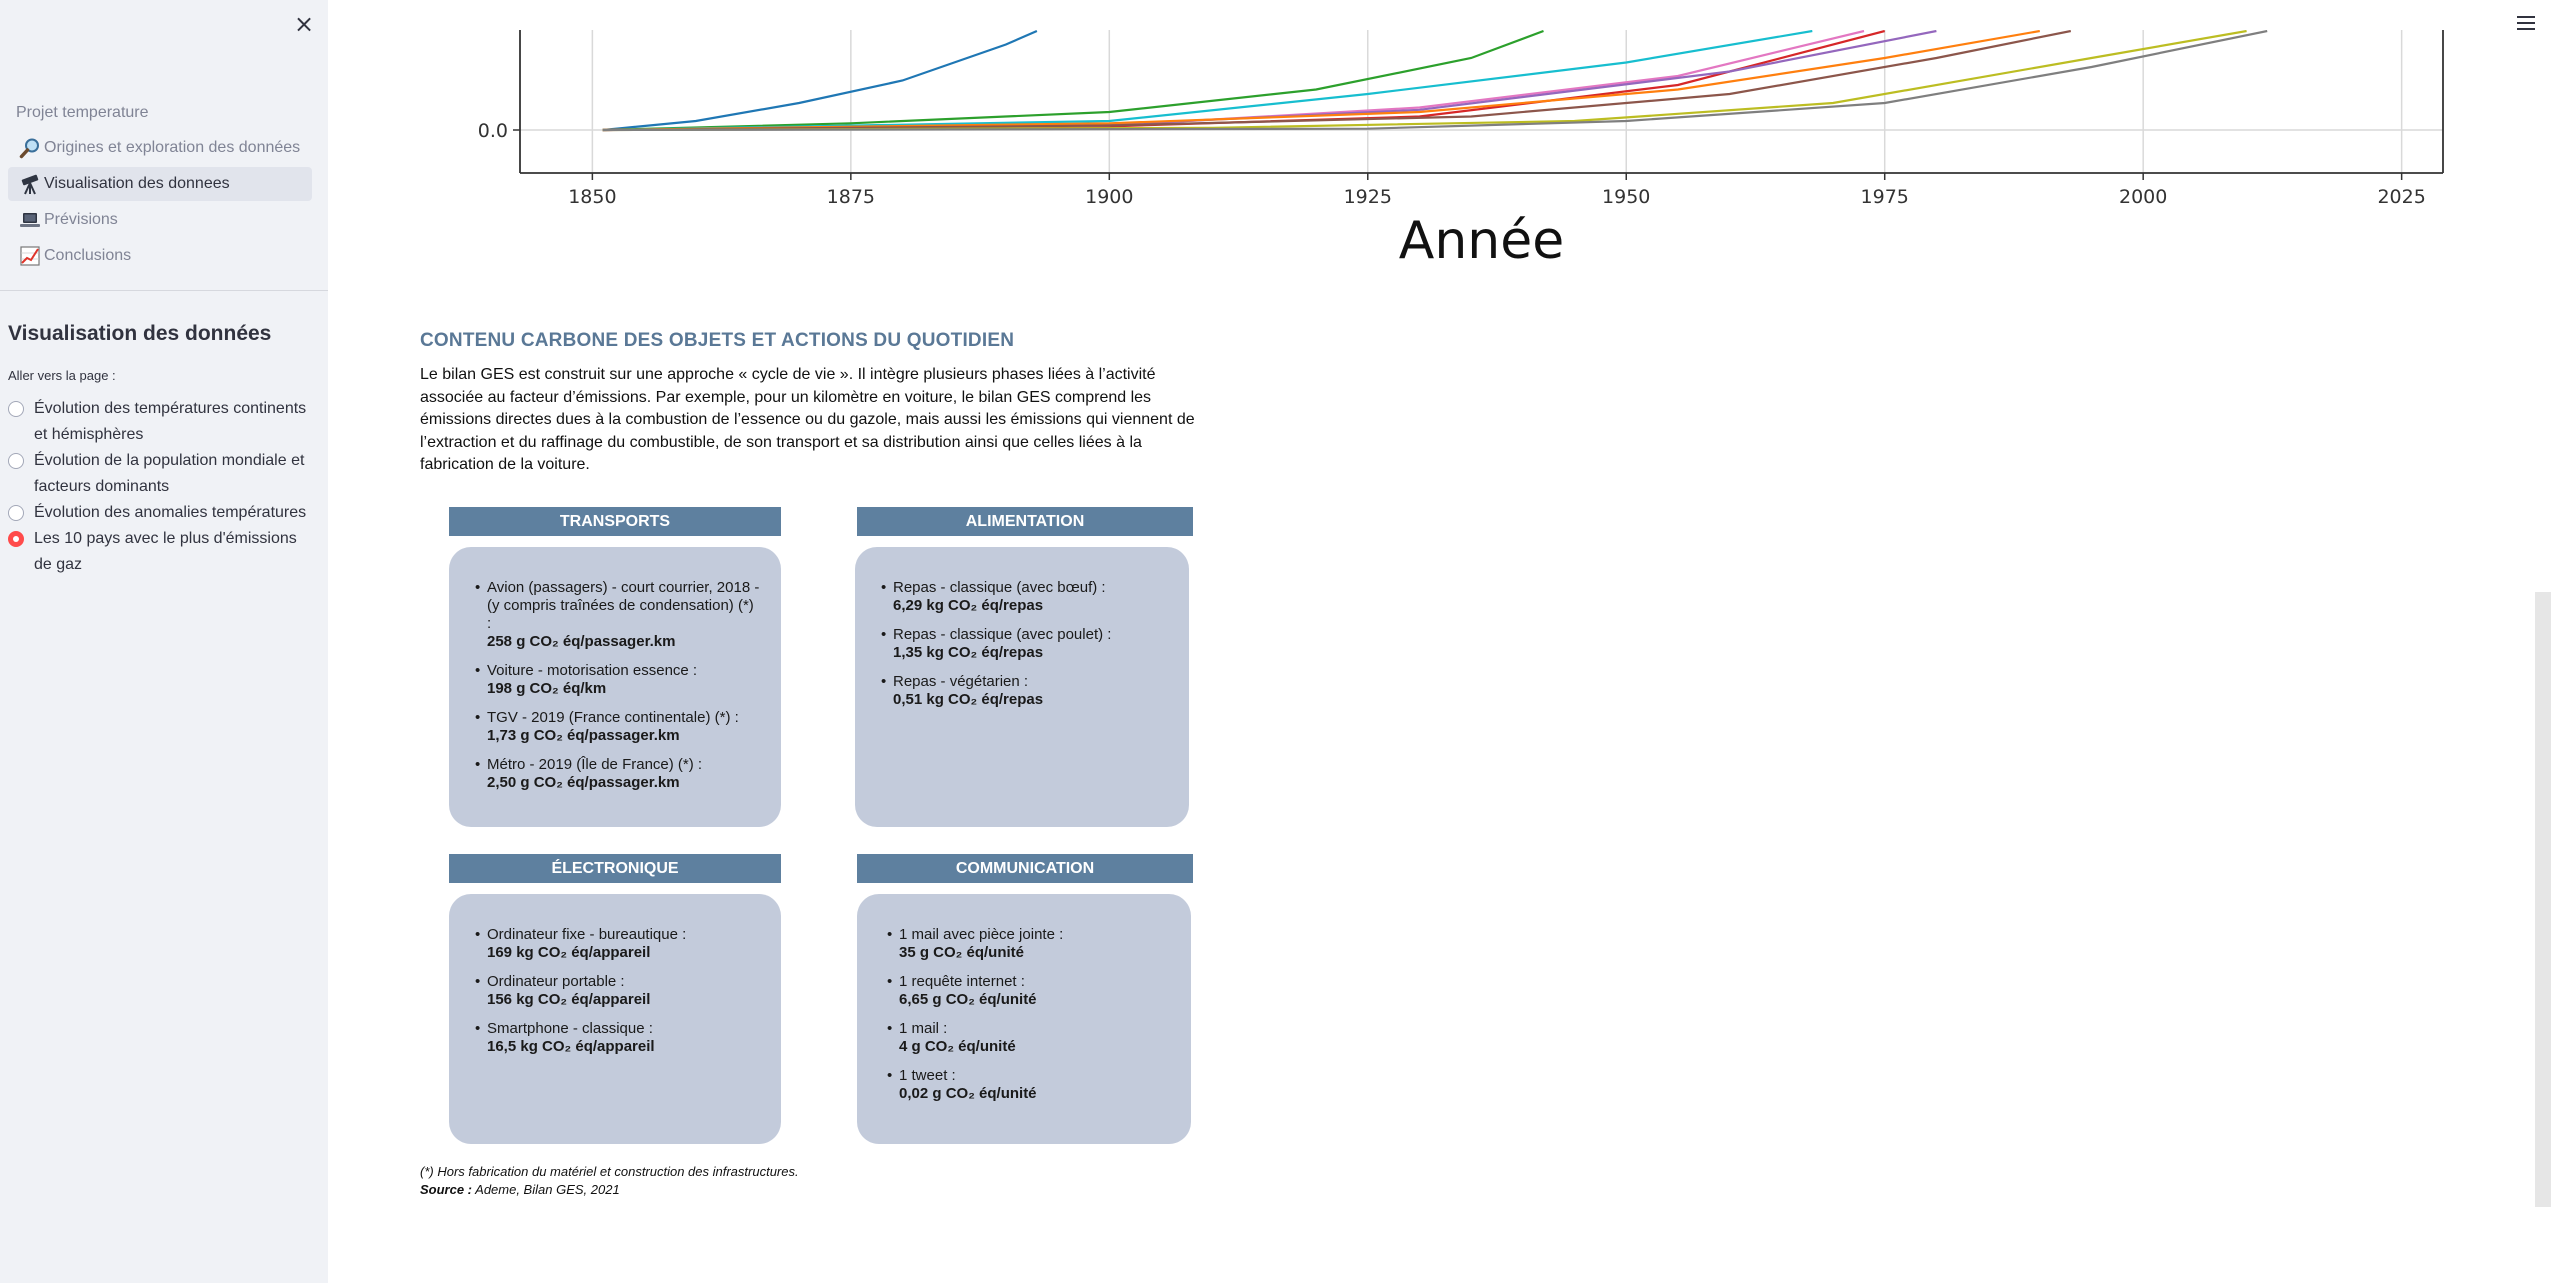 The image size is (2551, 1283). What do you see at coordinates (30, 148) in the screenshot?
I see `magnifier-icon` at bounding box center [30, 148].